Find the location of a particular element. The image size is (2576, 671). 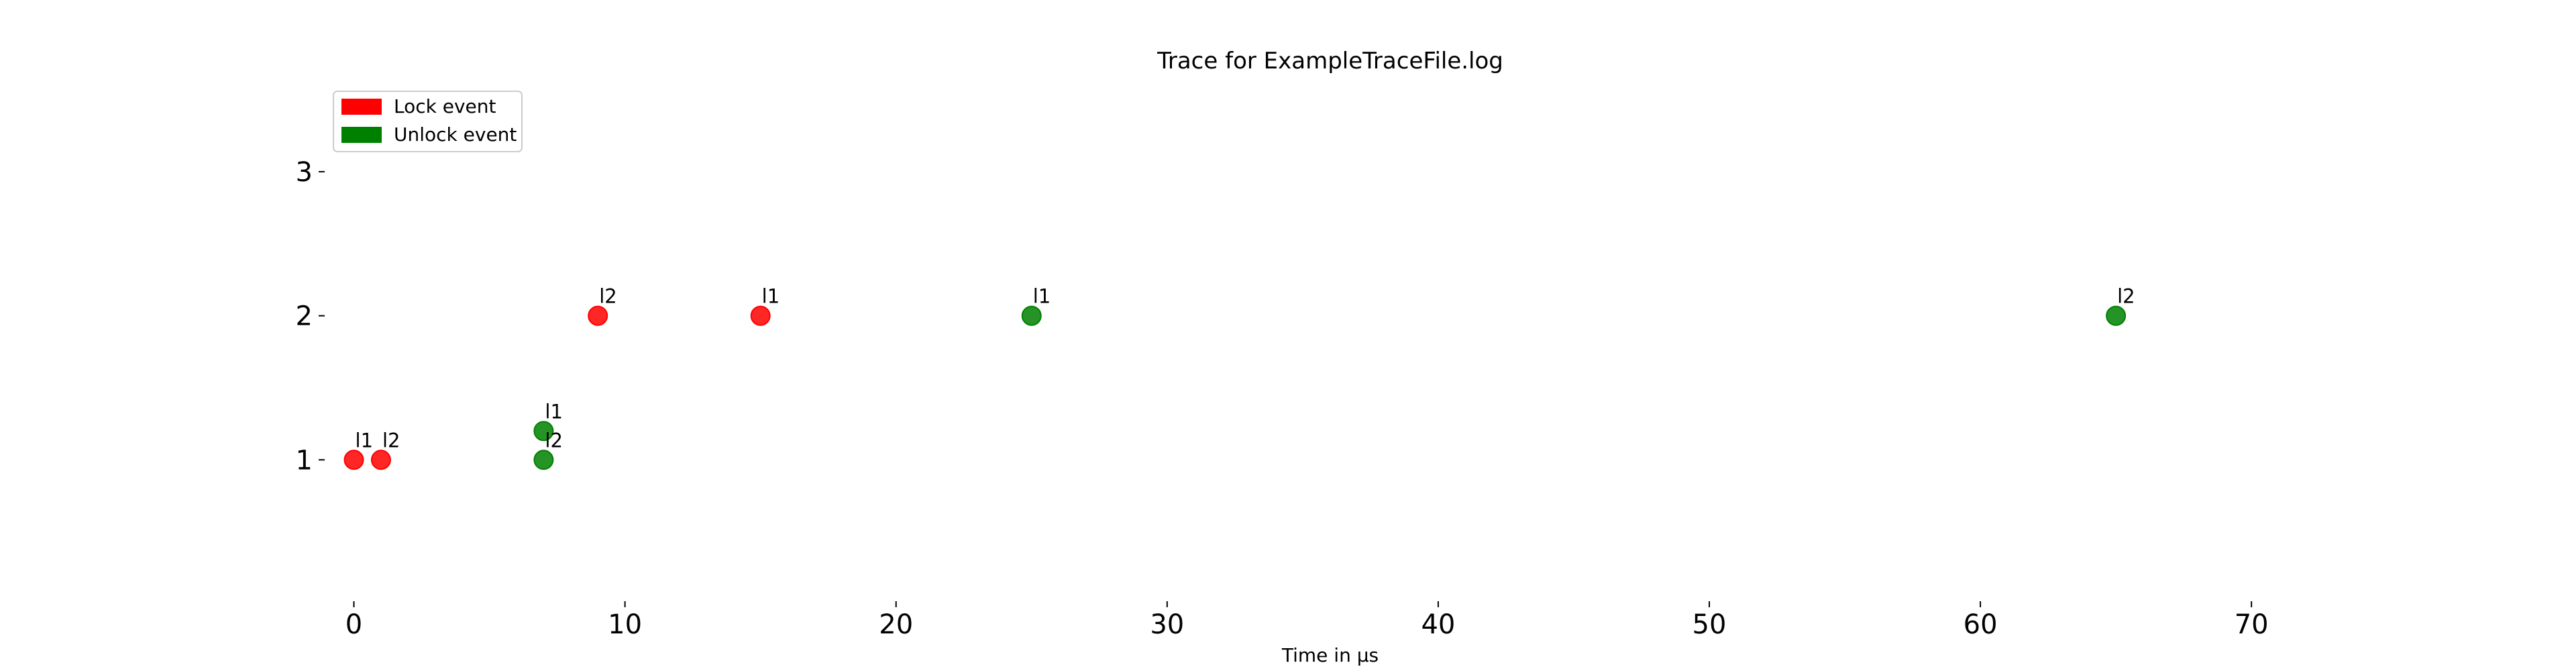

x-tick-label: 60 is located at coordinates (1981, 624).